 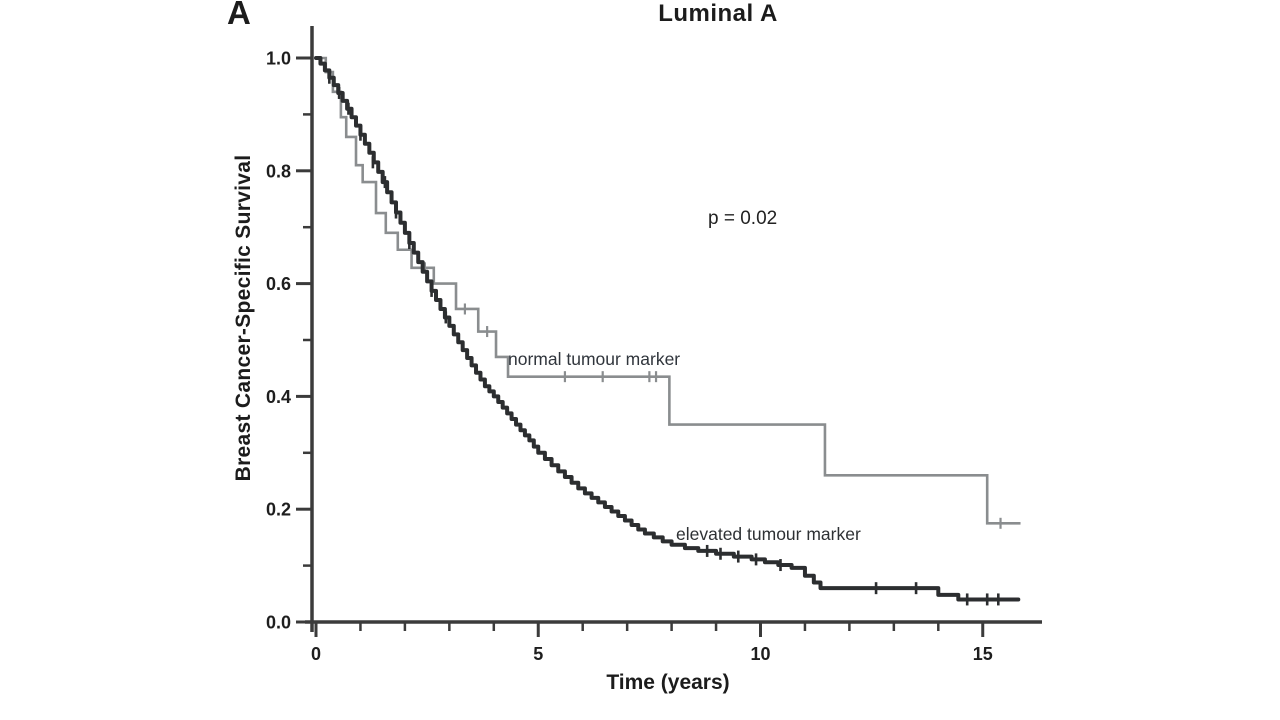 I want to click on x-tick-label: 15, so click(x=983, y=654).